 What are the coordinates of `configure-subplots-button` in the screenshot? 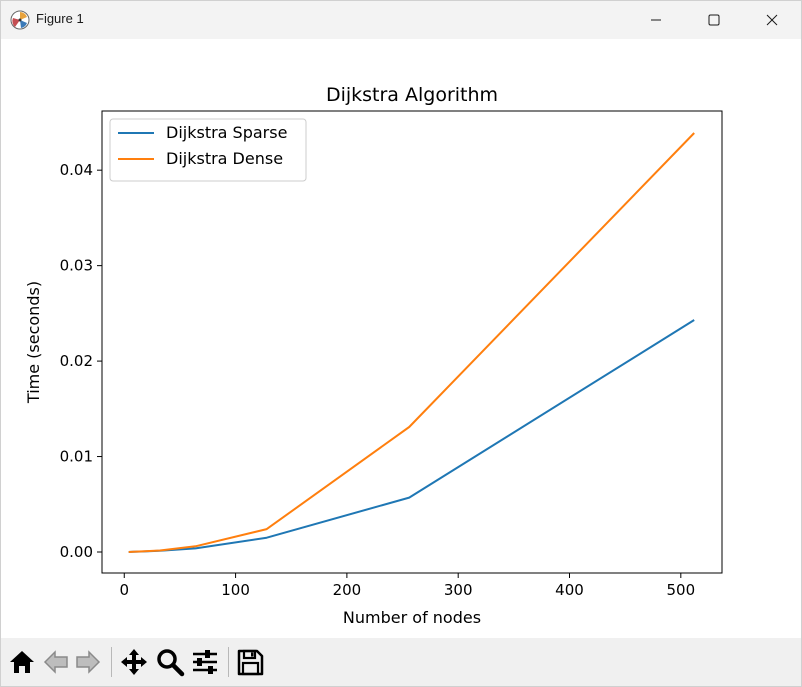 It's located at (205, 662).